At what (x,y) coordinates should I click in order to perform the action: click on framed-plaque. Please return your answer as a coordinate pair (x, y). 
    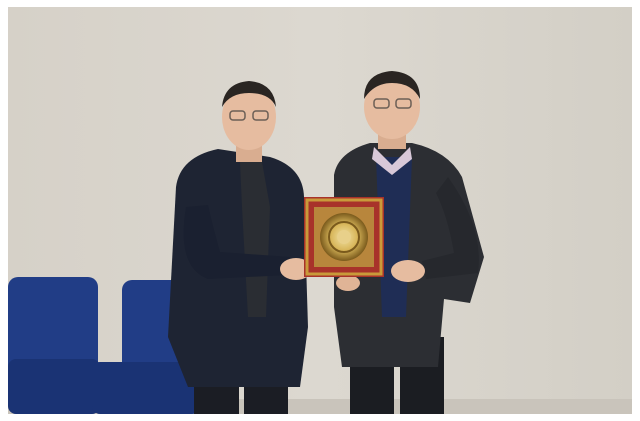
    Looking at the image, I should click on (344, 237).